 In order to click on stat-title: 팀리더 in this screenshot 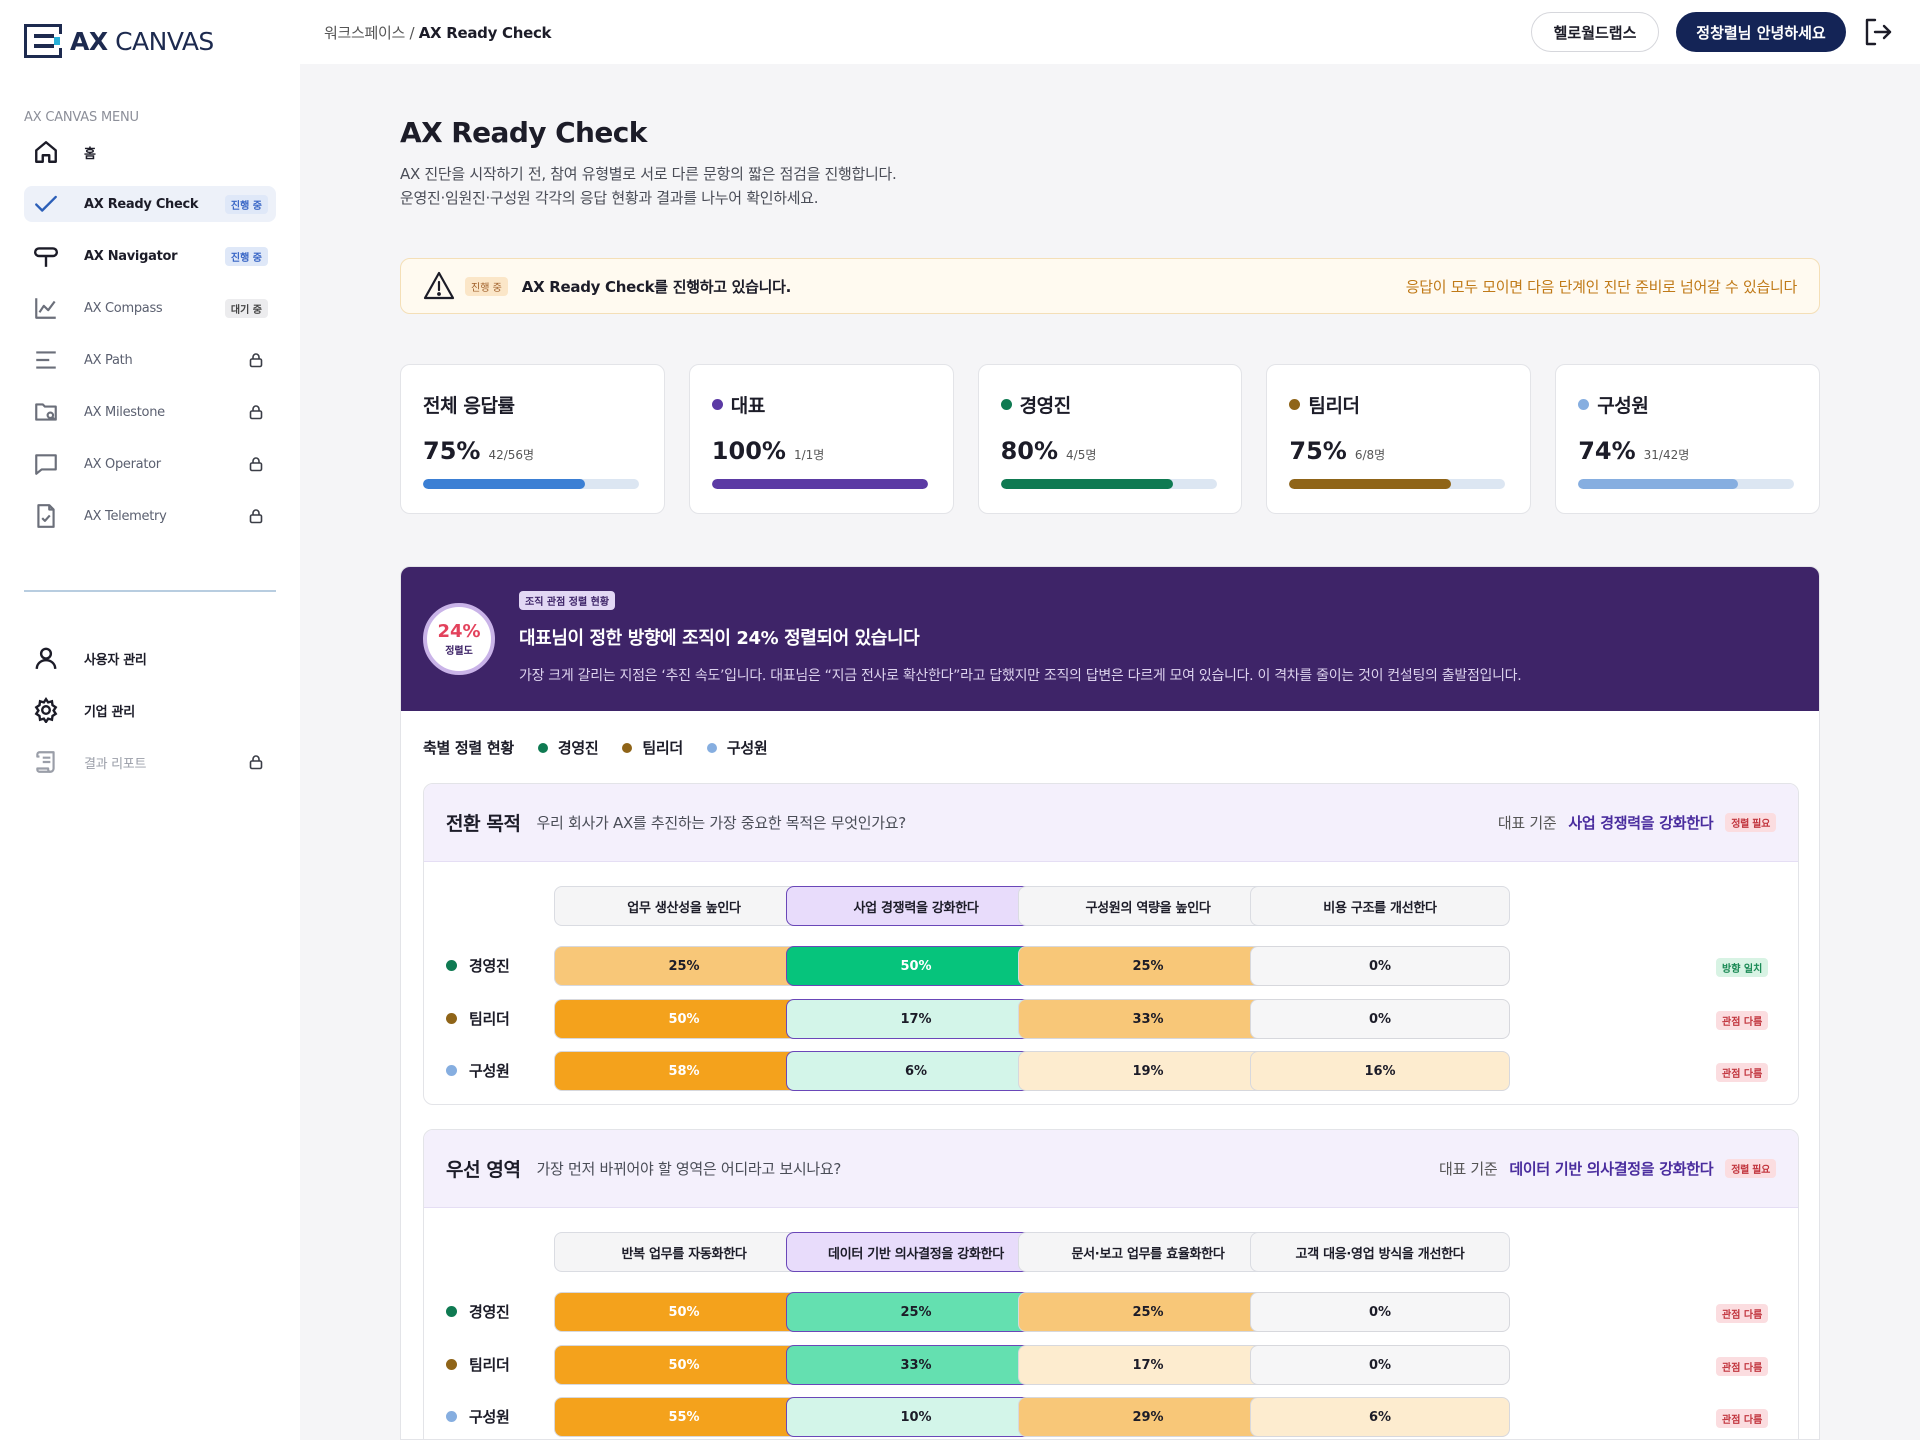, I will do `click(1324, 404)`.